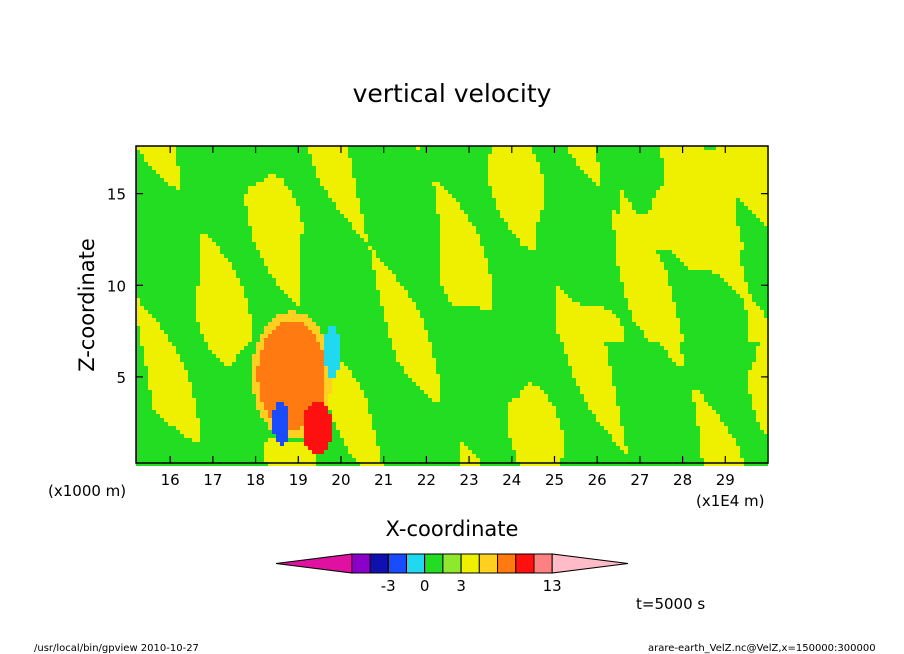 The height and width of the screenshot is (654, 904). Describe the element at coordinates (170, 480) in the screenshot. I see `x-tick-label-16: 16` at that location.